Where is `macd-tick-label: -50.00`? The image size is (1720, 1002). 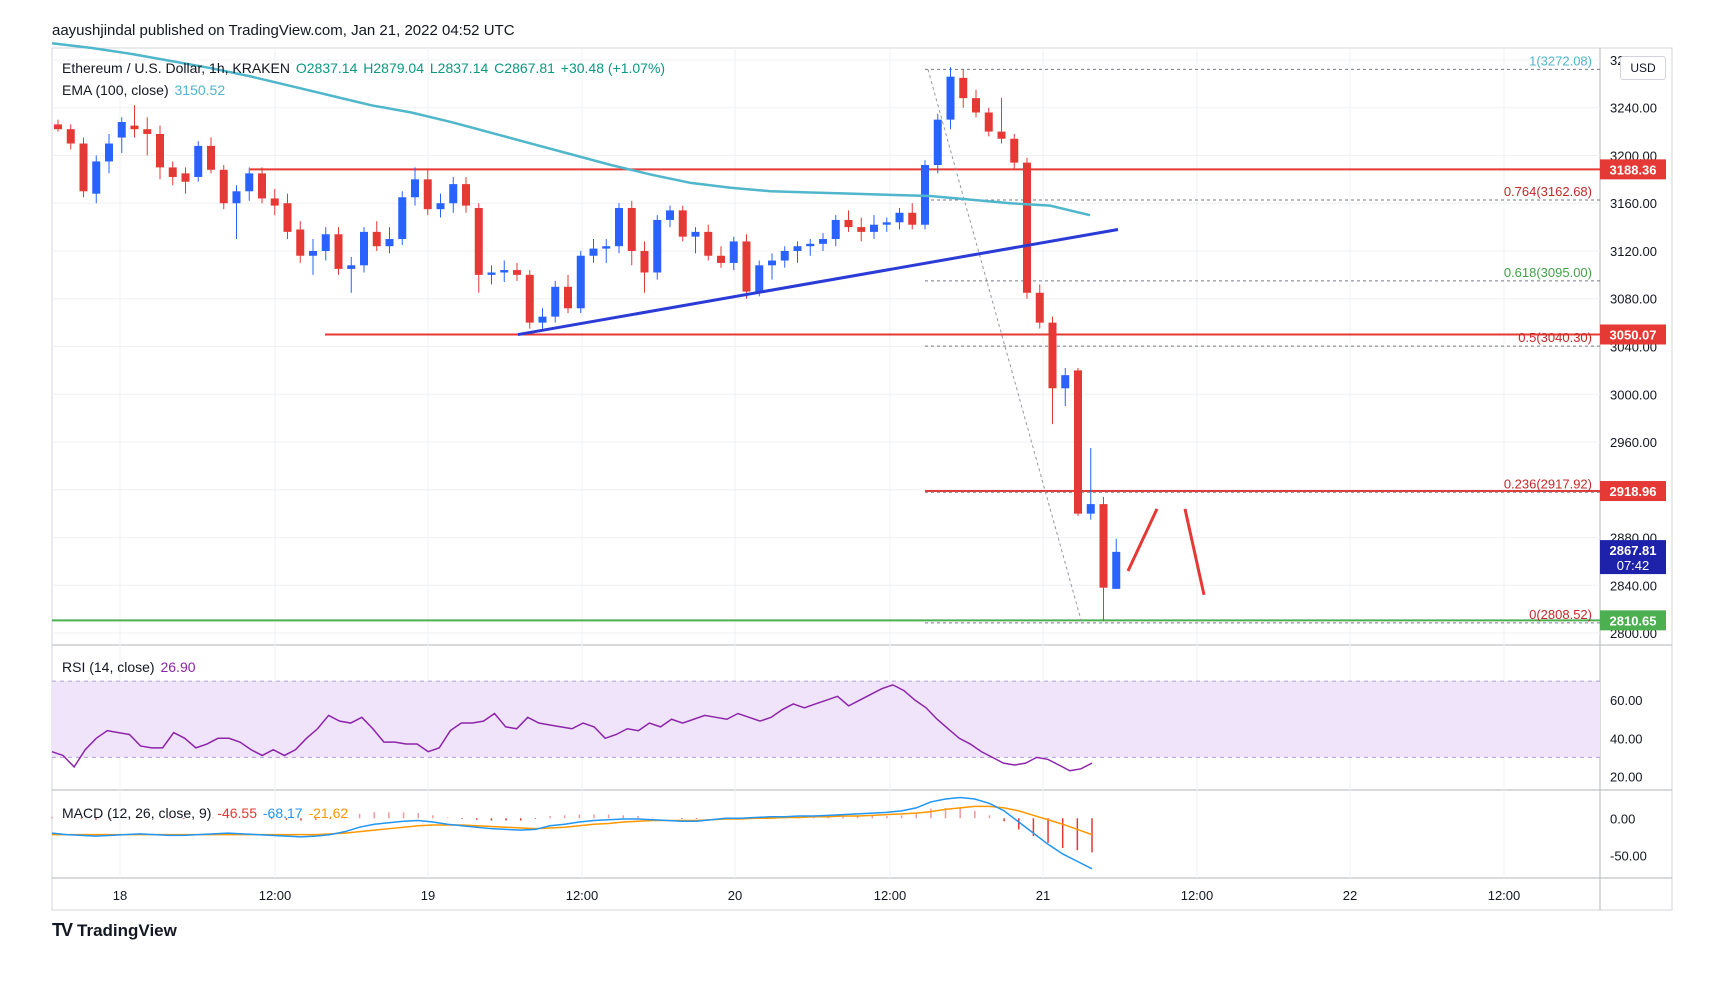 macd-tick-label: -50.00 is located at coordinates (1628, 855).